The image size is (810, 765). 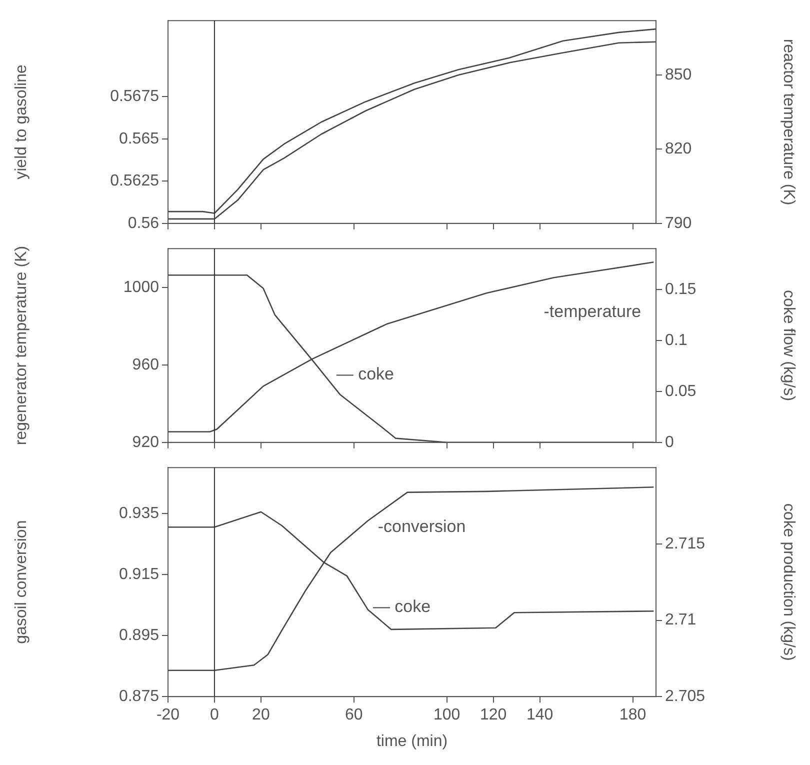 I want to click on x-tick-label: 60, so click(x=354, y=715).